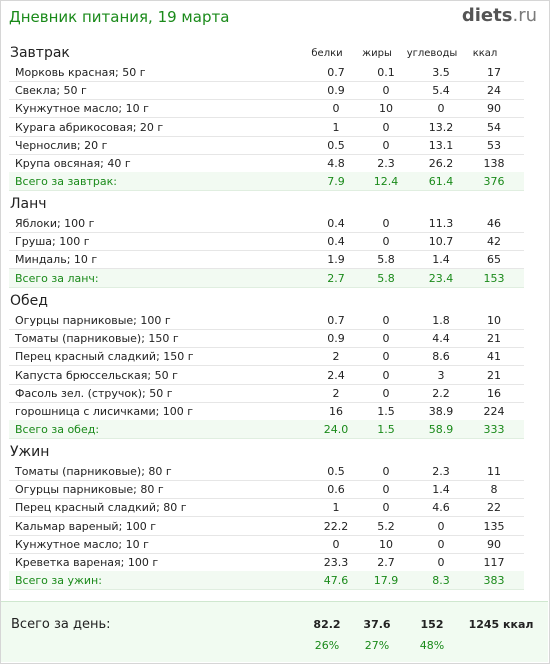 The image size is (550, 664). I want to click on kcal-value: 53, so click(494, 145).